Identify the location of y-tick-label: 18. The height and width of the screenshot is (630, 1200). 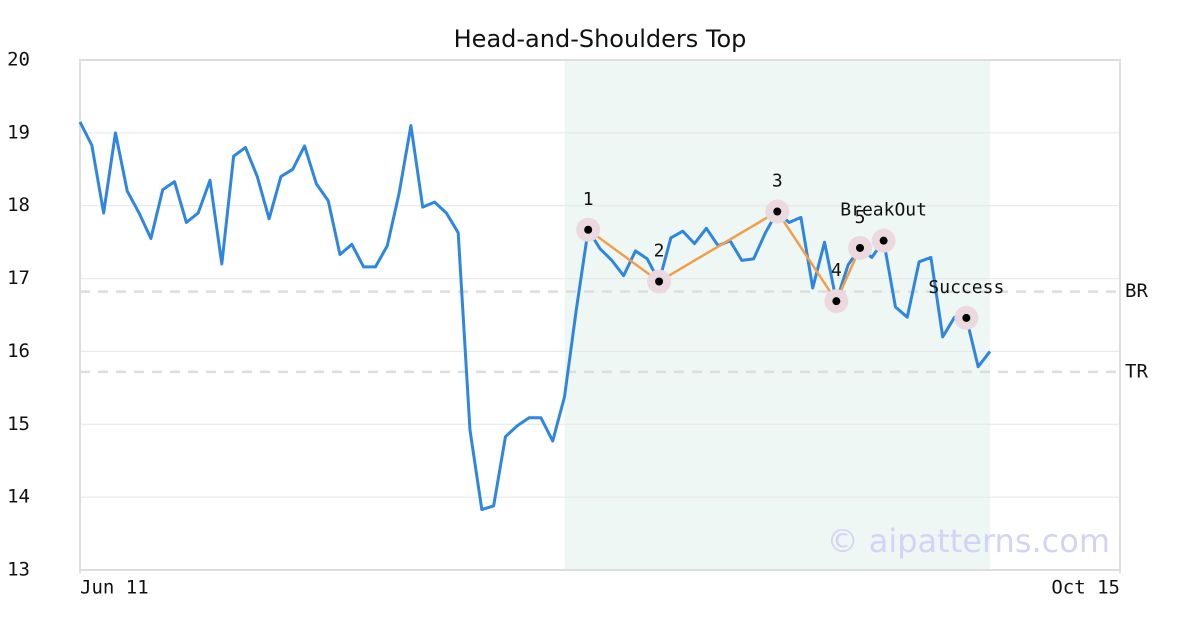
(18, 205).